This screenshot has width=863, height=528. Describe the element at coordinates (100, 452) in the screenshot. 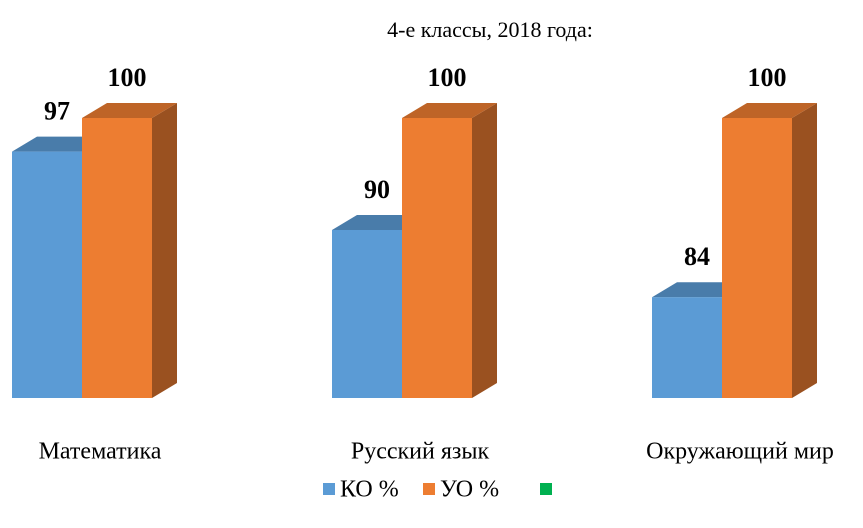

I see `x-tick-label: Математика` at that location.